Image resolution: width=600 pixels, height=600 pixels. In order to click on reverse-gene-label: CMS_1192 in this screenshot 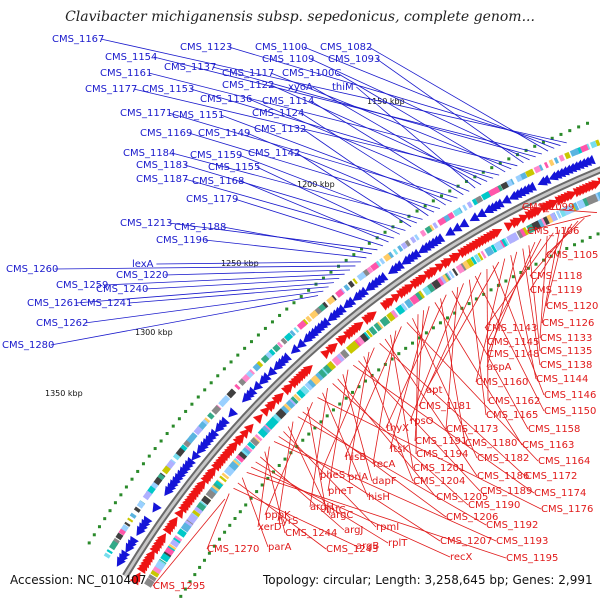, I will do `click(512, 525)`.